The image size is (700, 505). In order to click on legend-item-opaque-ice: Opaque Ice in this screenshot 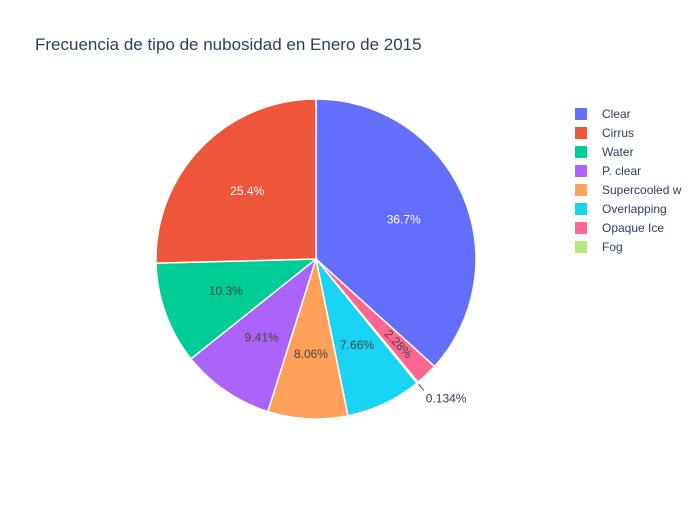, I will do `click(619, 228)`.